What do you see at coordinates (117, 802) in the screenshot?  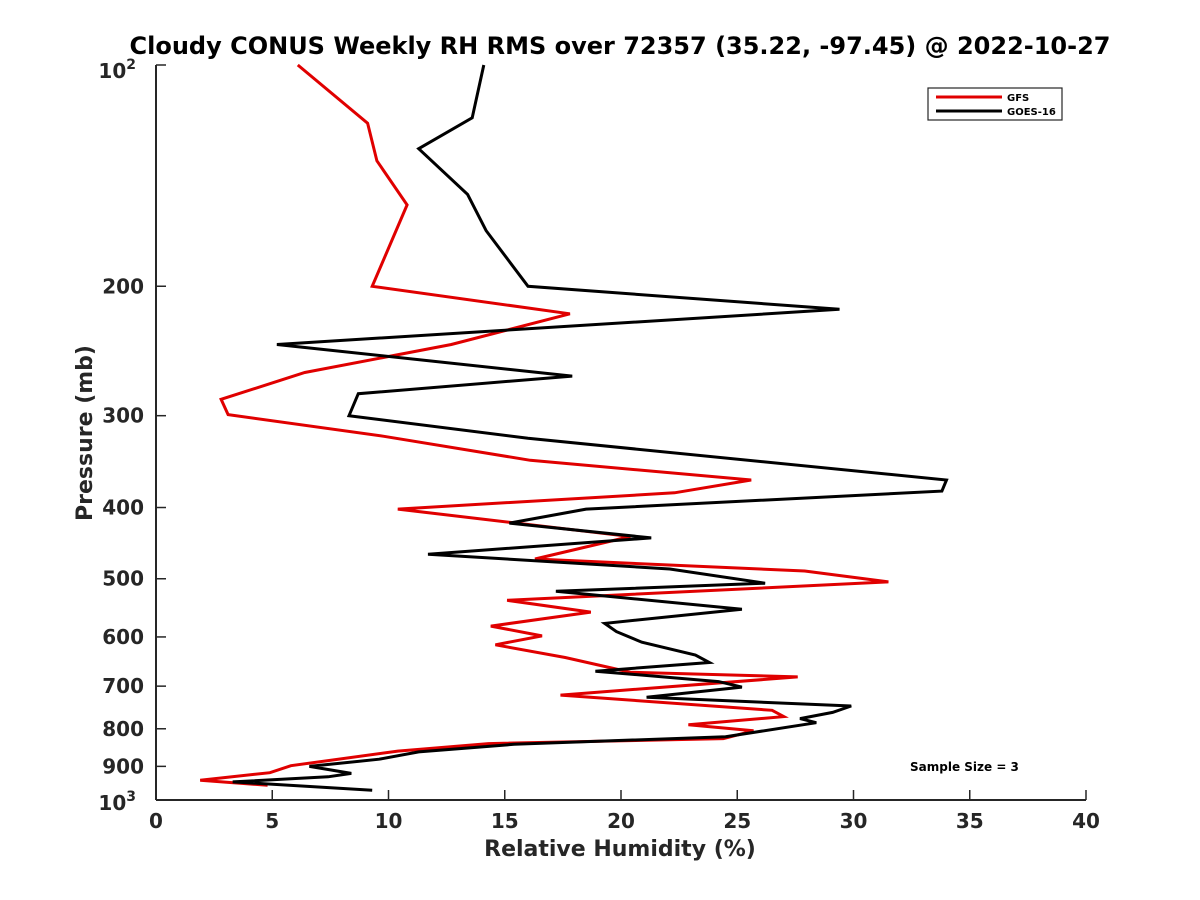 I see `y-bottom-label: 103` at bounding box center [117, 802].